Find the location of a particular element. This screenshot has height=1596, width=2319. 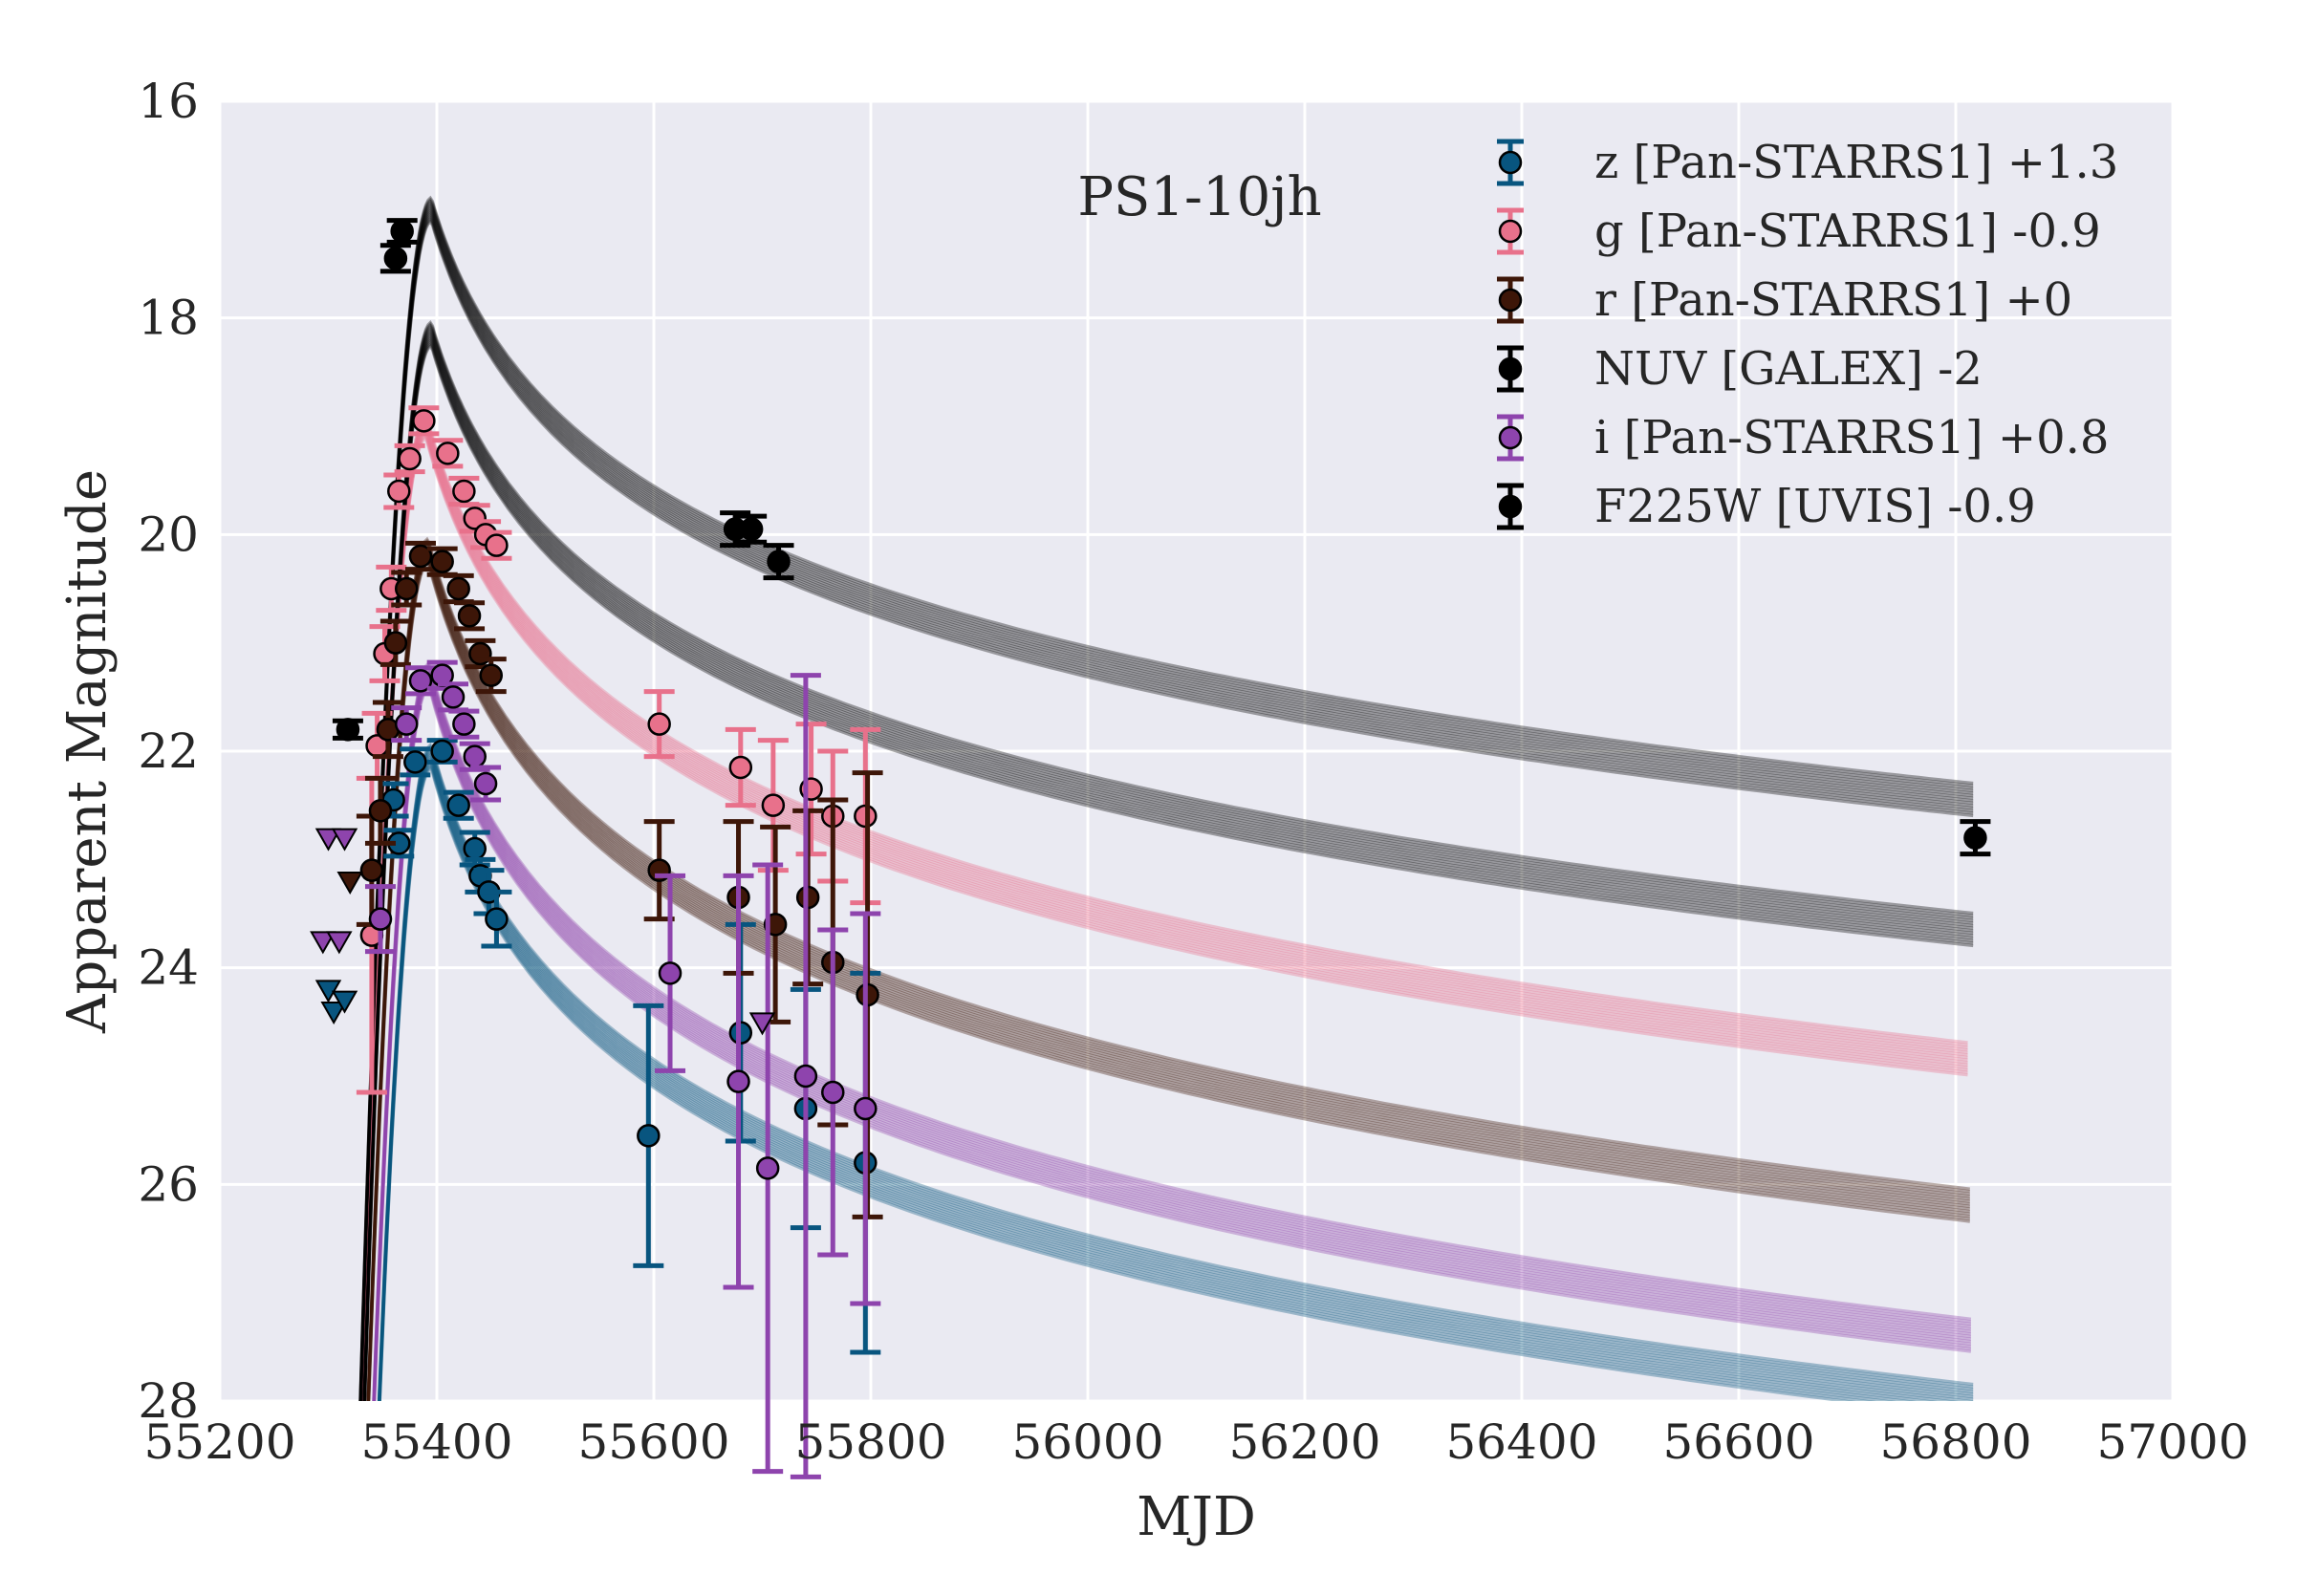

x-tick-label: 56400 is located at coordinates (1521, 1442).